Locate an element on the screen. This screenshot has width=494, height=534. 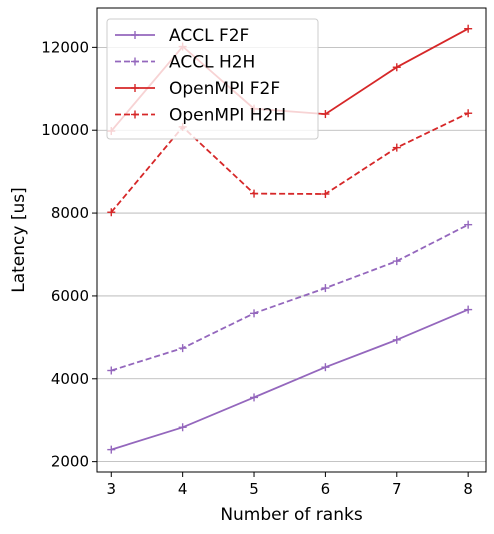
y-tick-label: 8000 is located at coordinates (70, 213).